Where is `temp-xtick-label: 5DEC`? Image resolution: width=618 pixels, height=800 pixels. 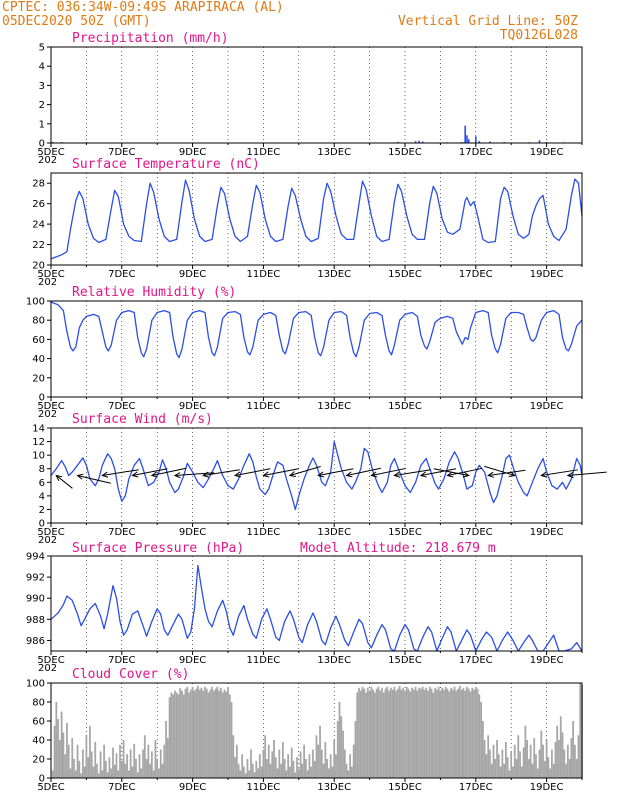 temp-xtick-label: 5DEC is located at coordinates (50, 274).